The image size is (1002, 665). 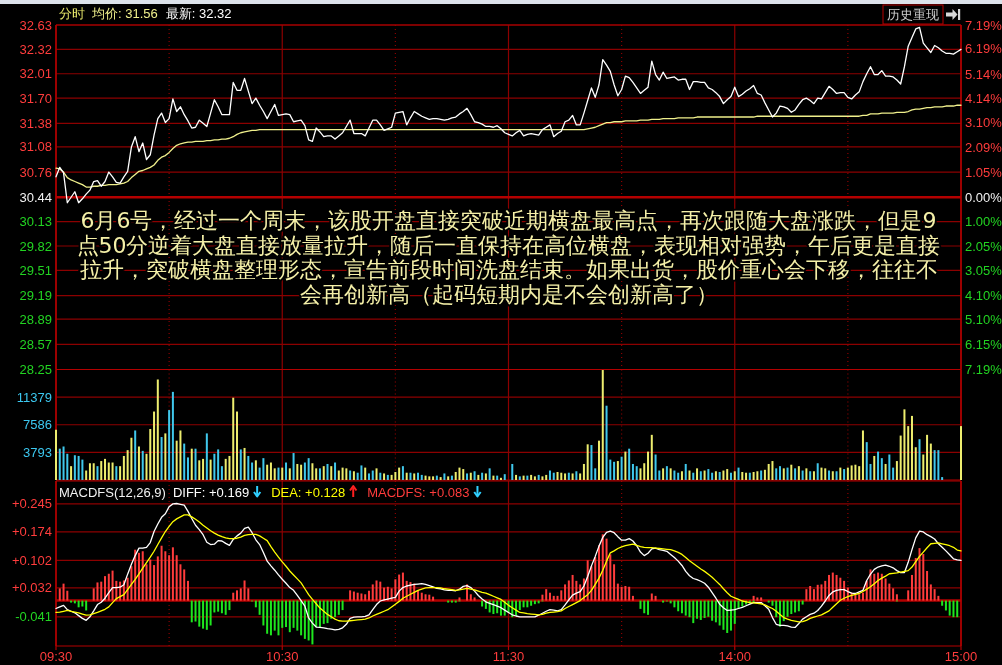 I want to click on y-tick-label: 30.13, so click(x=35, y=222).